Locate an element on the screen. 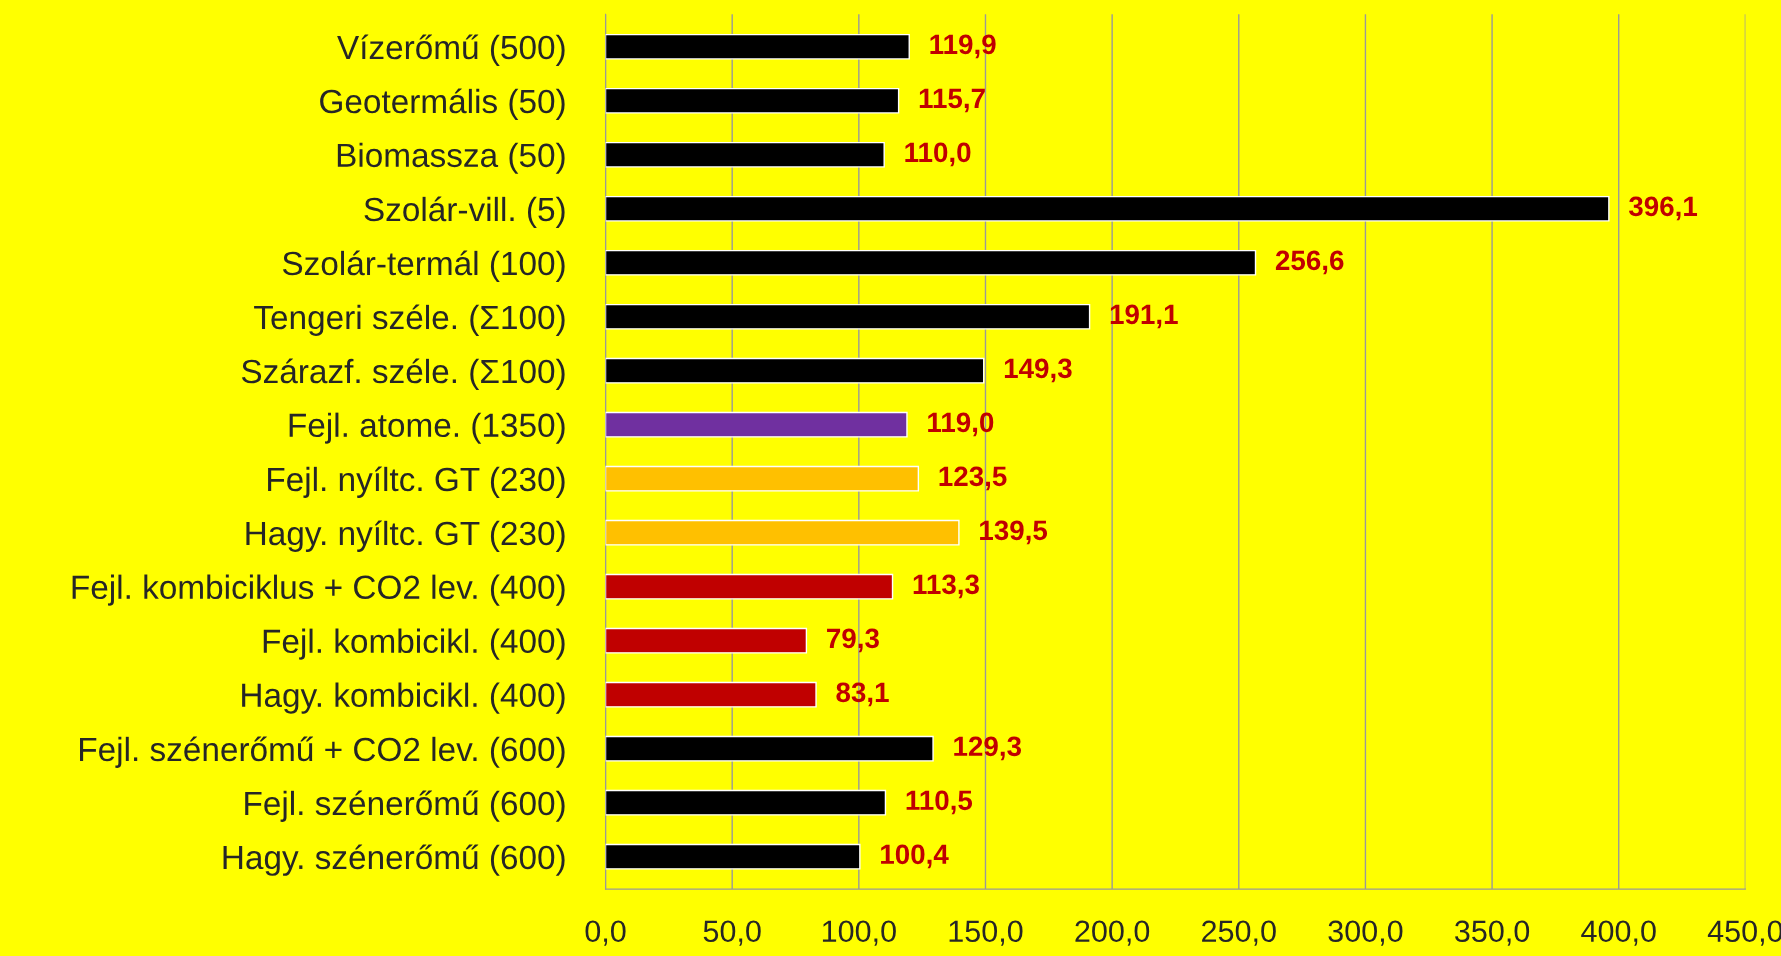 This screenshot has width=1781, height=956. x-tick-label: 400,0 is located at coordinates (1618, 933).